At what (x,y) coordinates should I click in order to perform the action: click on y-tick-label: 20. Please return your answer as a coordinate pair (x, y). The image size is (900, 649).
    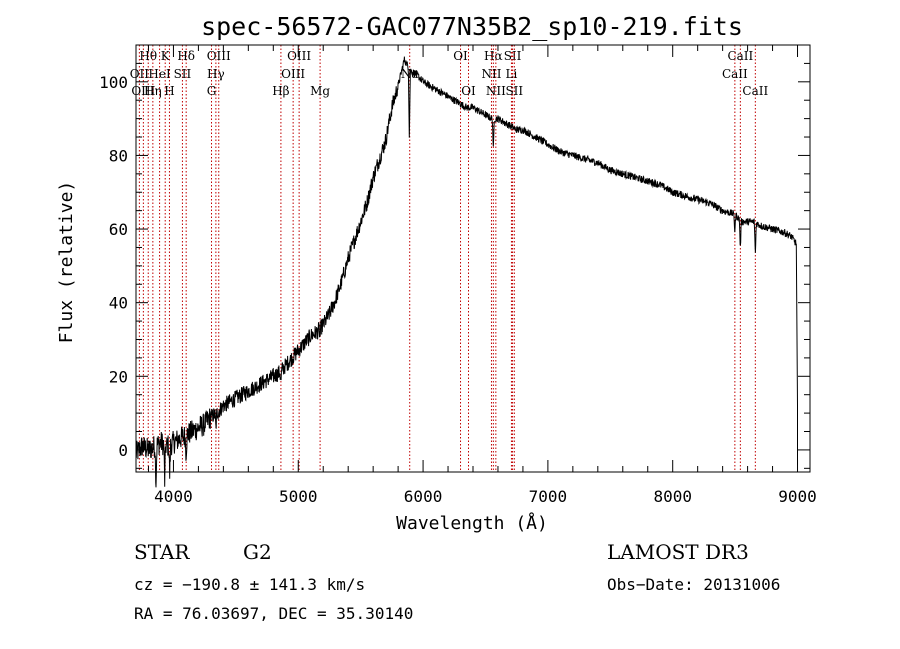
    Looking at the image, I should click on (118, 376).